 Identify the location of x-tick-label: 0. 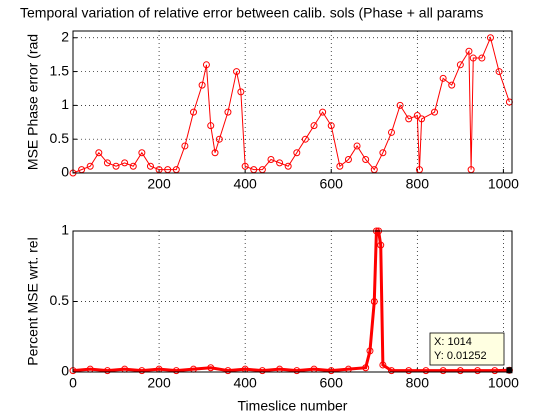
(73, 383).